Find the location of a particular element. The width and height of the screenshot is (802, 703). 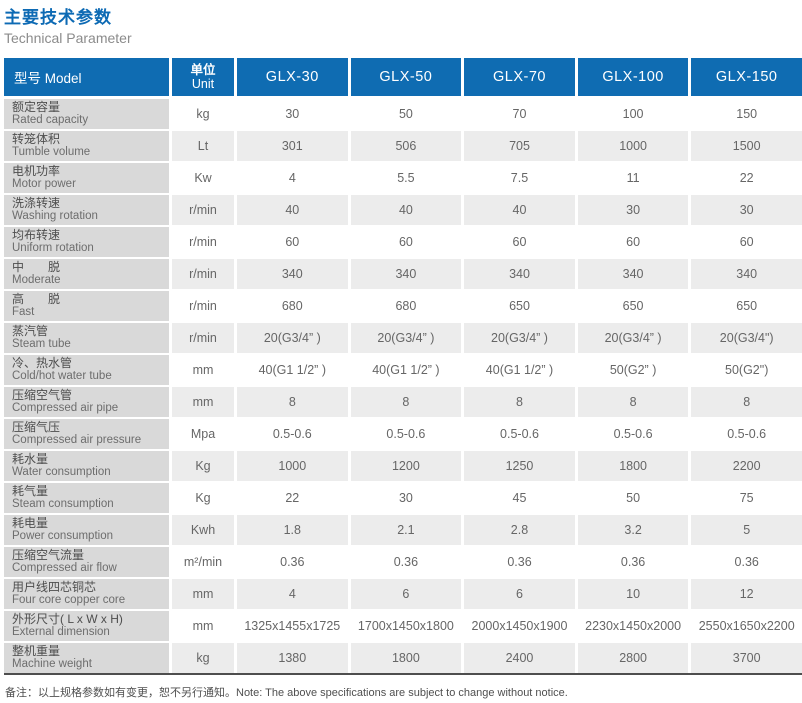

row-label: 蒸汽管 Steam tube is located at coordinates (86, 338).